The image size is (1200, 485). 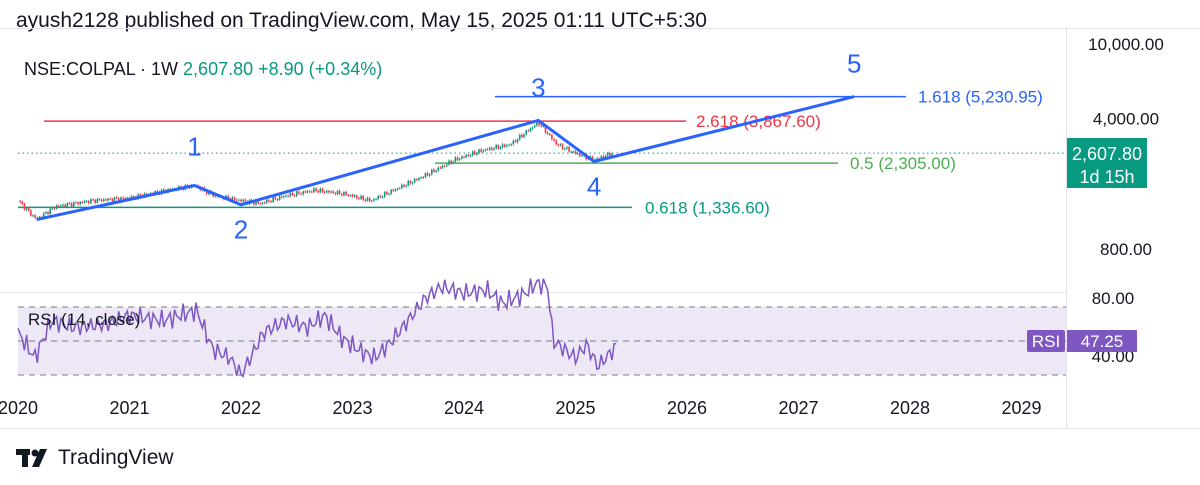 I want to click on x-tick-label: 2029, so click(x=1021, y=408).